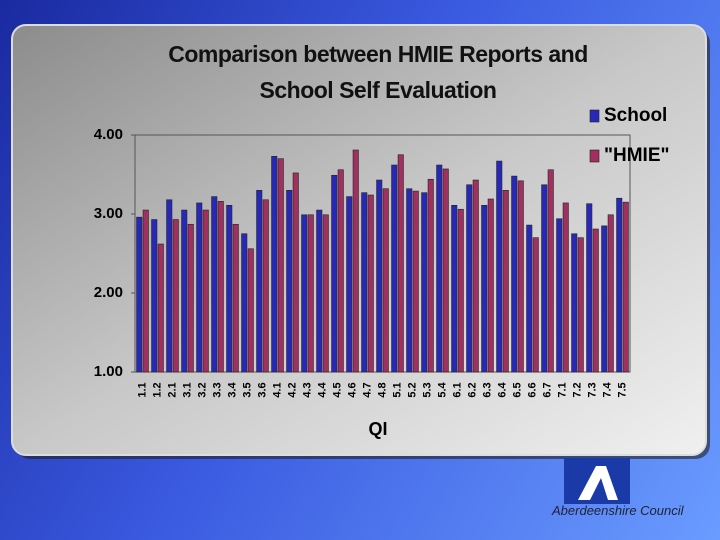  I want to click on x-tick-label: 7.5, so click(622, 389).